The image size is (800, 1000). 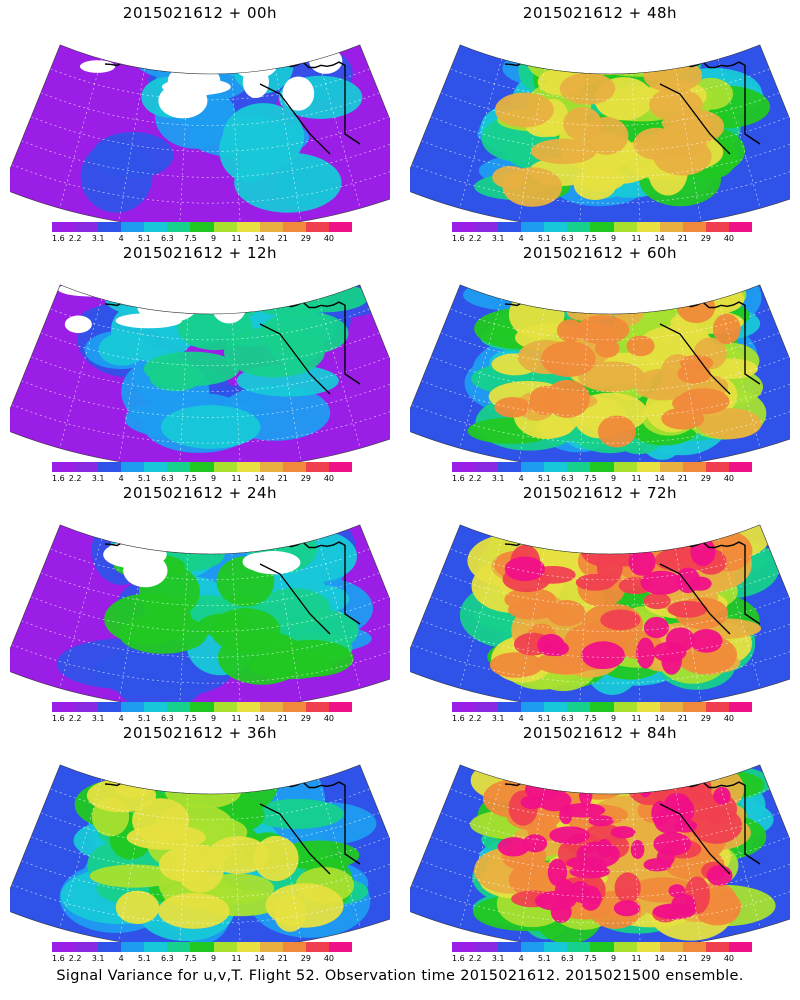 What do you see at coordinates (521, 958) in the screenshot?
I see `colorbar-tick-label: 4` at bounding box center [521, 958].